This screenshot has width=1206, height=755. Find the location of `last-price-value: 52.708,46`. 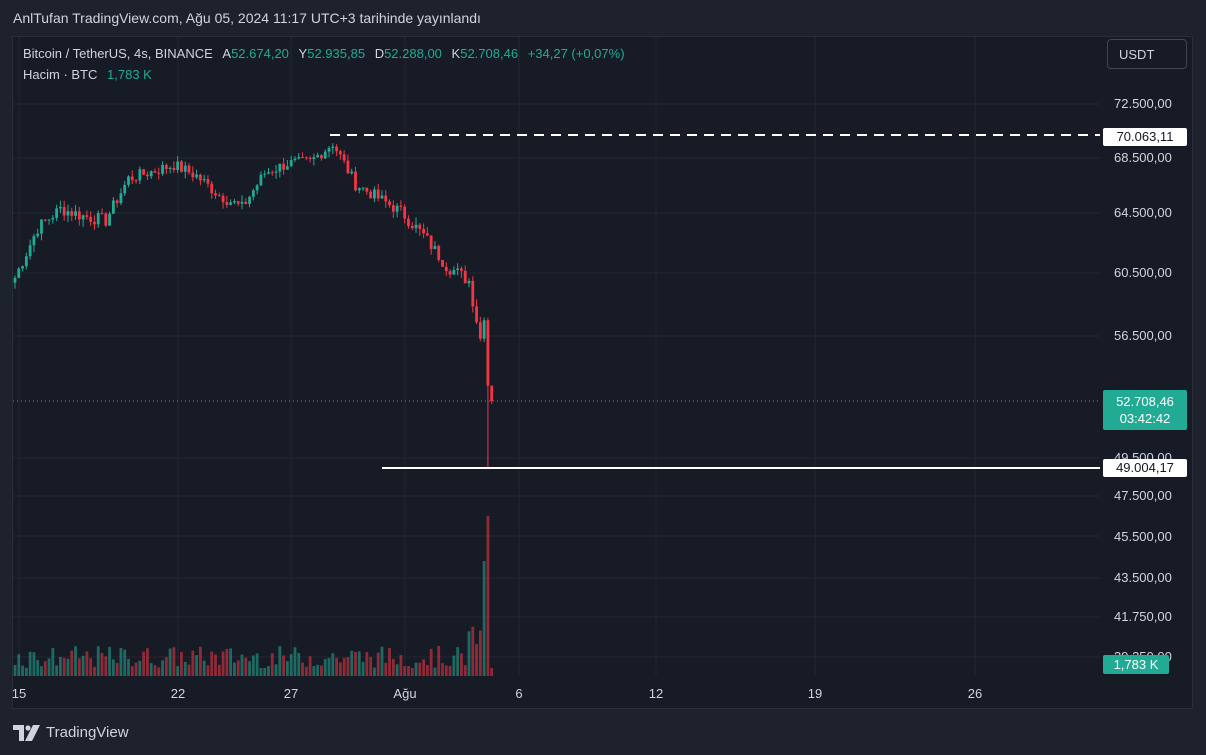

last-price-value: 52.708,46 is located at coordinates (1145, 401).